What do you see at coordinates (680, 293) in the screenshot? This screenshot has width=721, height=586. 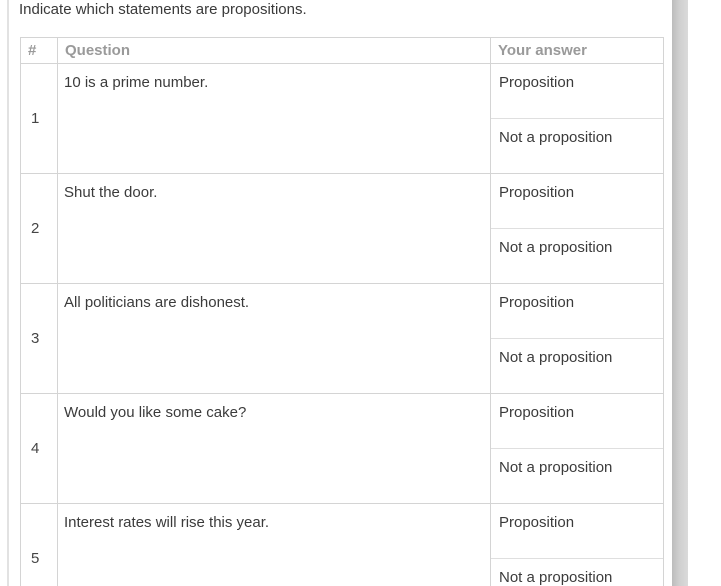 I see `scrollbar-thumb` at bounding box center [680, 293].